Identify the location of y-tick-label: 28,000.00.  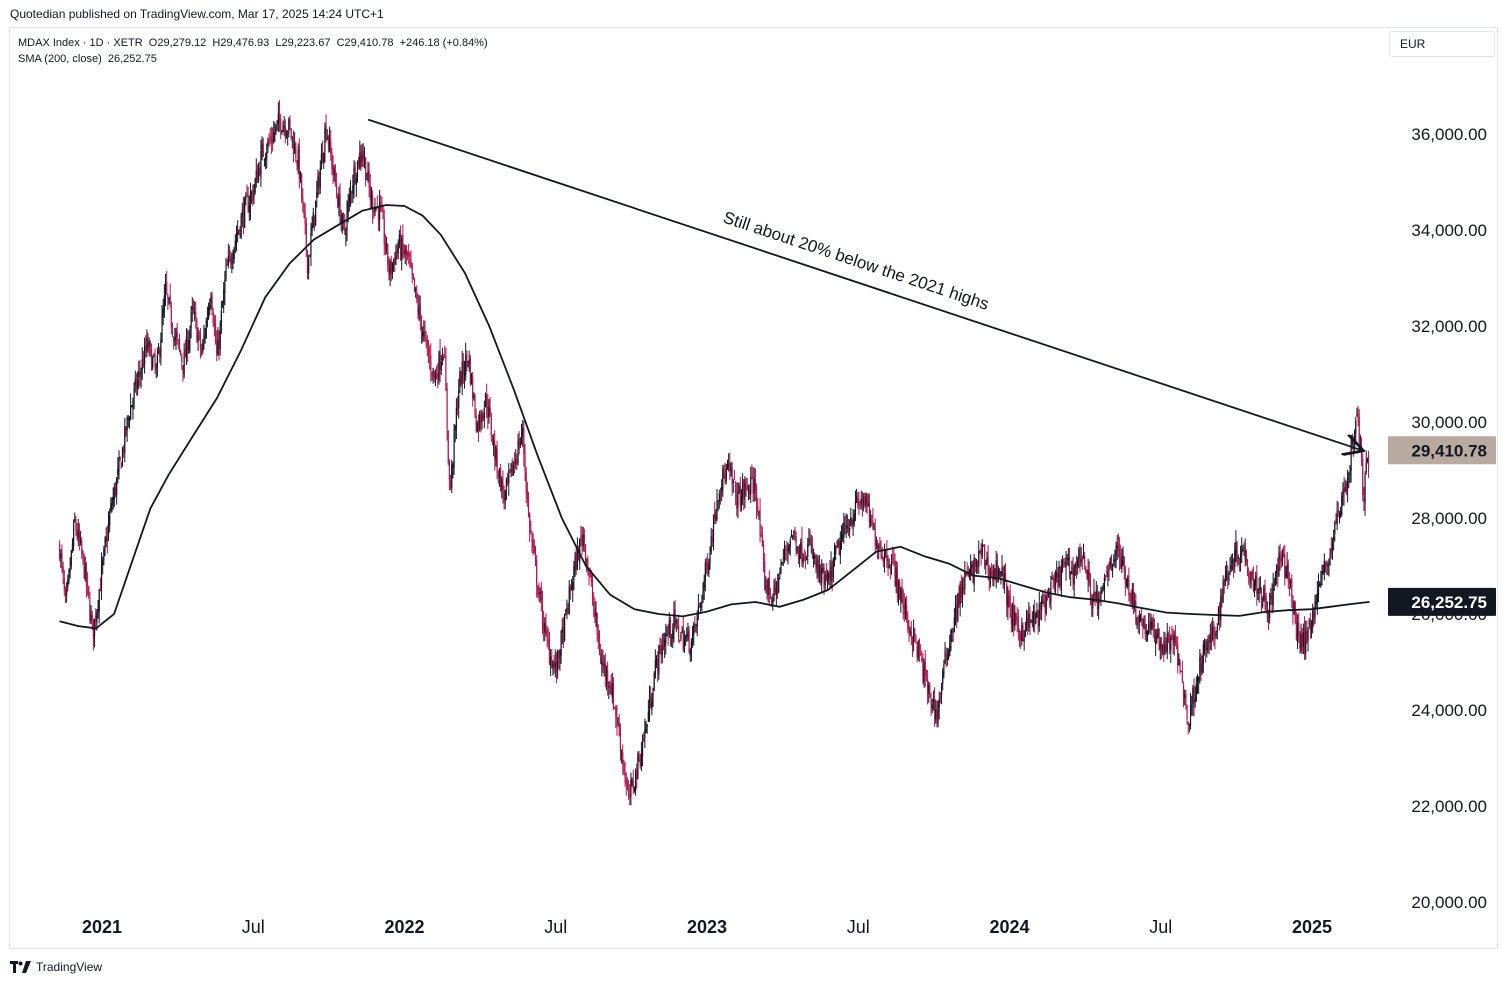
(1449, 518).